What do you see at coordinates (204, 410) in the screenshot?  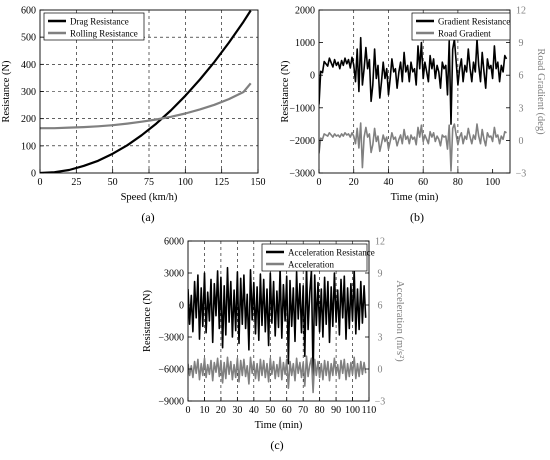 I see `panel-c-x-tick-label: 10` at bounding box center [204, 410].